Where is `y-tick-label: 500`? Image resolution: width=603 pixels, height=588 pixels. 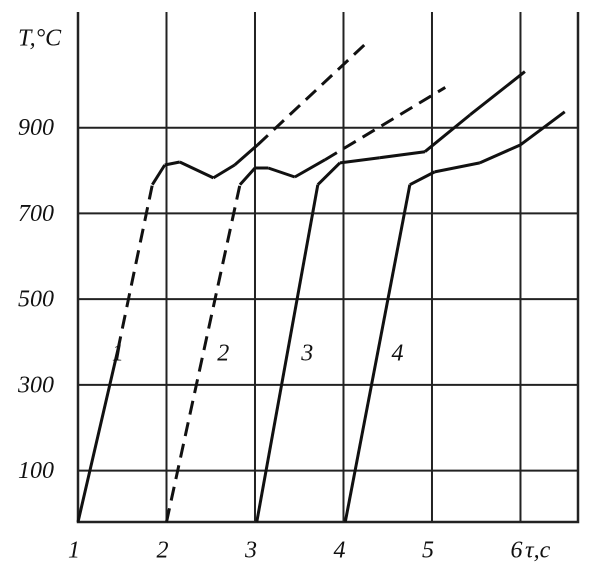 y-tick-label: 500 is located at coordinates (36, 300).